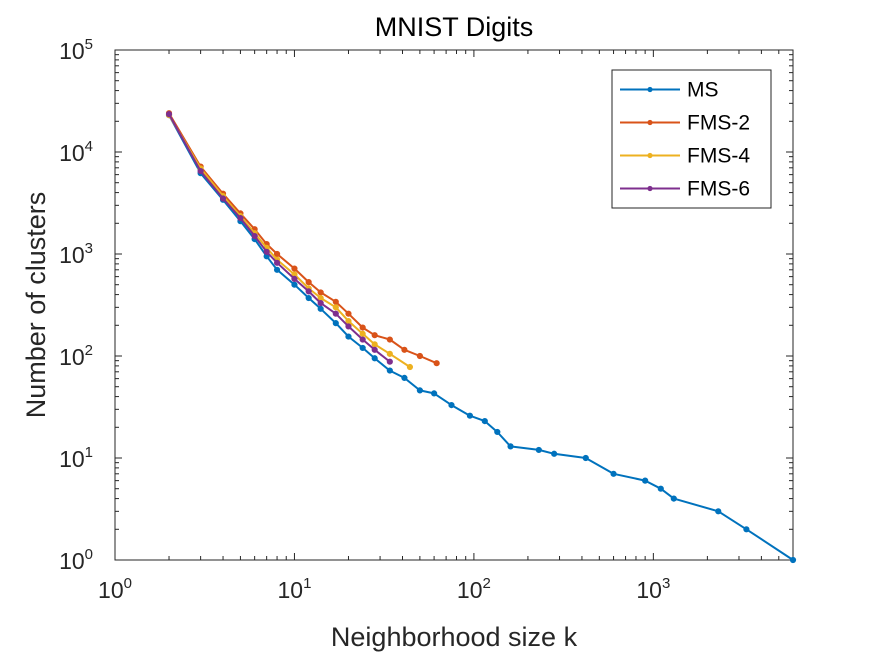 The width and height of the screenshot is (875, 656). What do you see at coordinates (703, 90) in the screenshot?
I see `legend-label: MS` at bounding box center [703, 90].